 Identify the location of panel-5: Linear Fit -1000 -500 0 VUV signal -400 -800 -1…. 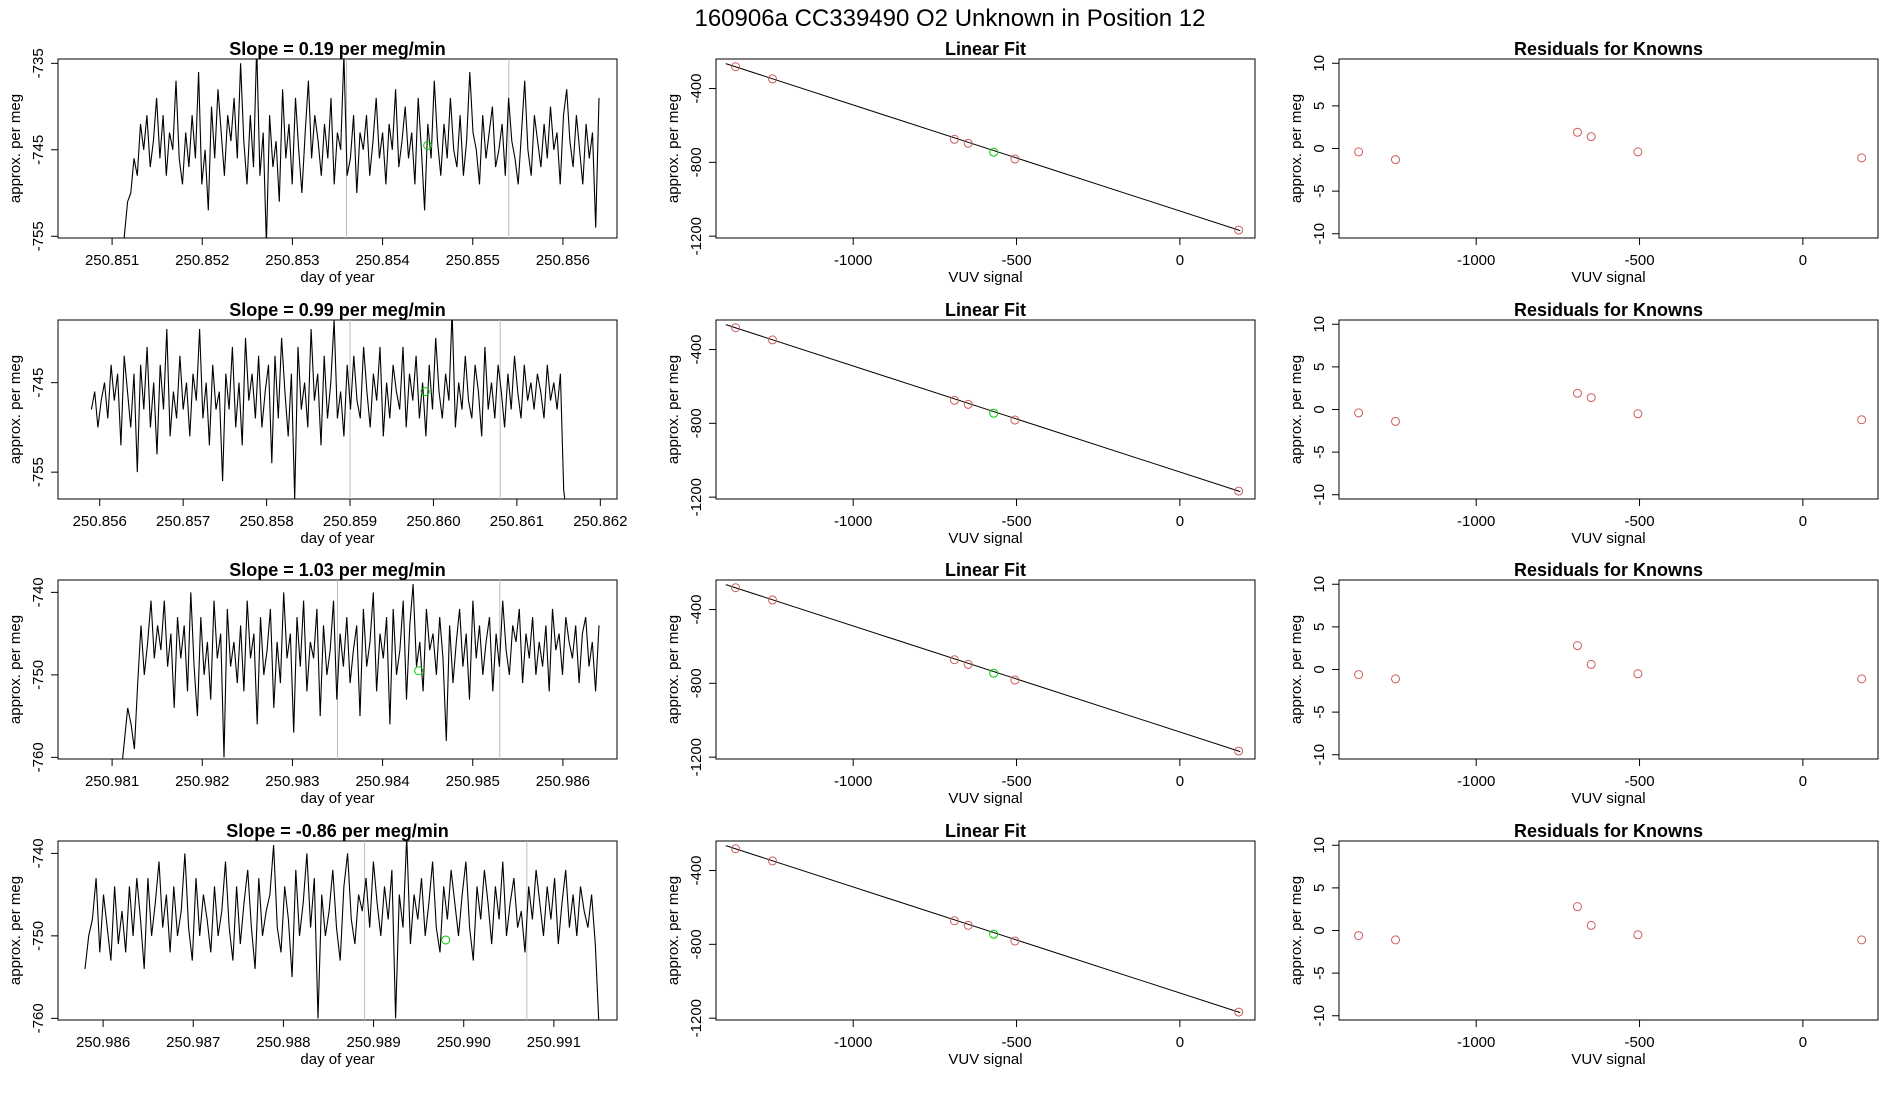
(960, 423).